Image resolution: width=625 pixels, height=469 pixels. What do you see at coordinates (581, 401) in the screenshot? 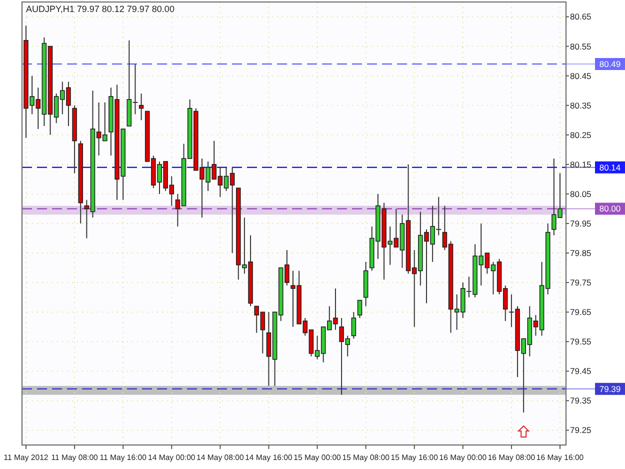
I see `y-tick-label: 79.35` at bounding box center [581, 401].